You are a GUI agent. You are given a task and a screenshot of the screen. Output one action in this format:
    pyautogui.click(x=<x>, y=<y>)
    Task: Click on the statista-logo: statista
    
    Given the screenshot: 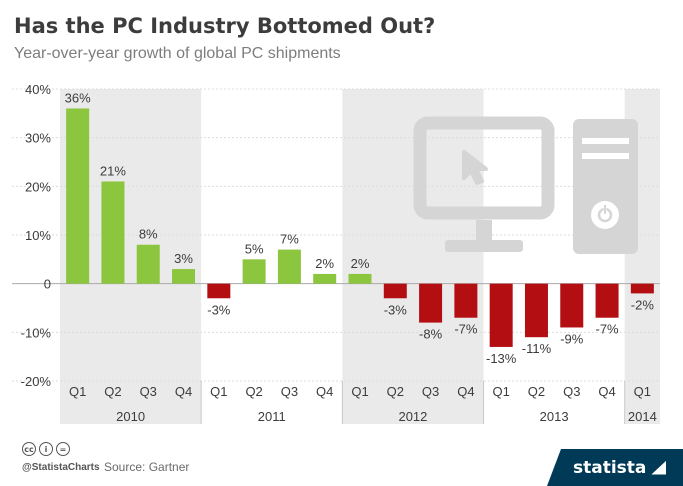 What is the action you would take?
    pyautogui.click(x=615, y=467)
    